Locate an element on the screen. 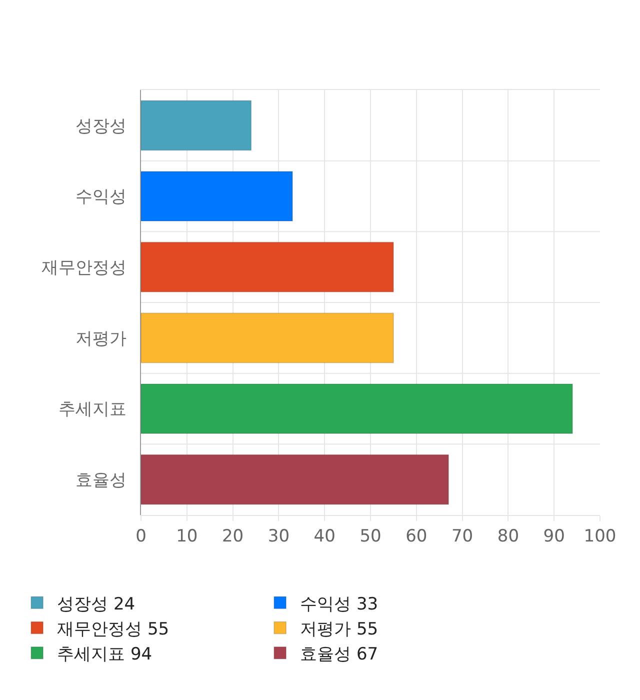 The height and width of the screenshot is (700, 640). legend-label: 저평가 55 is located at coordinates (339, 629).